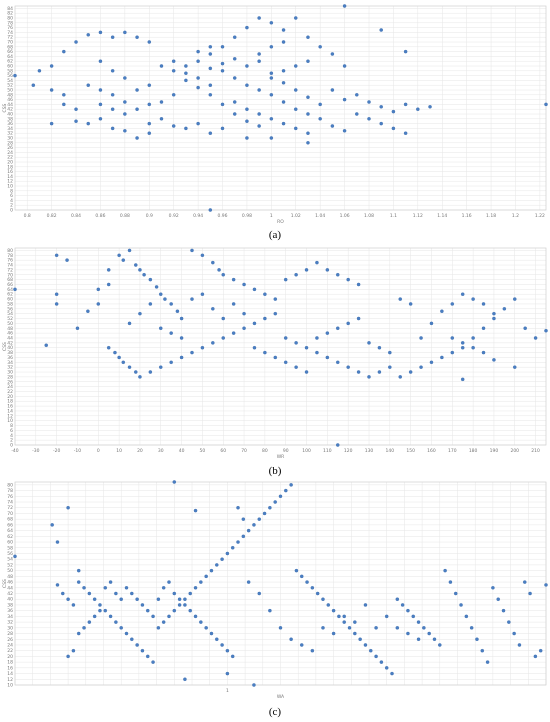 The image size is (550, 722). I want to click on x-tick-label: 0.86, so click(100, 216).